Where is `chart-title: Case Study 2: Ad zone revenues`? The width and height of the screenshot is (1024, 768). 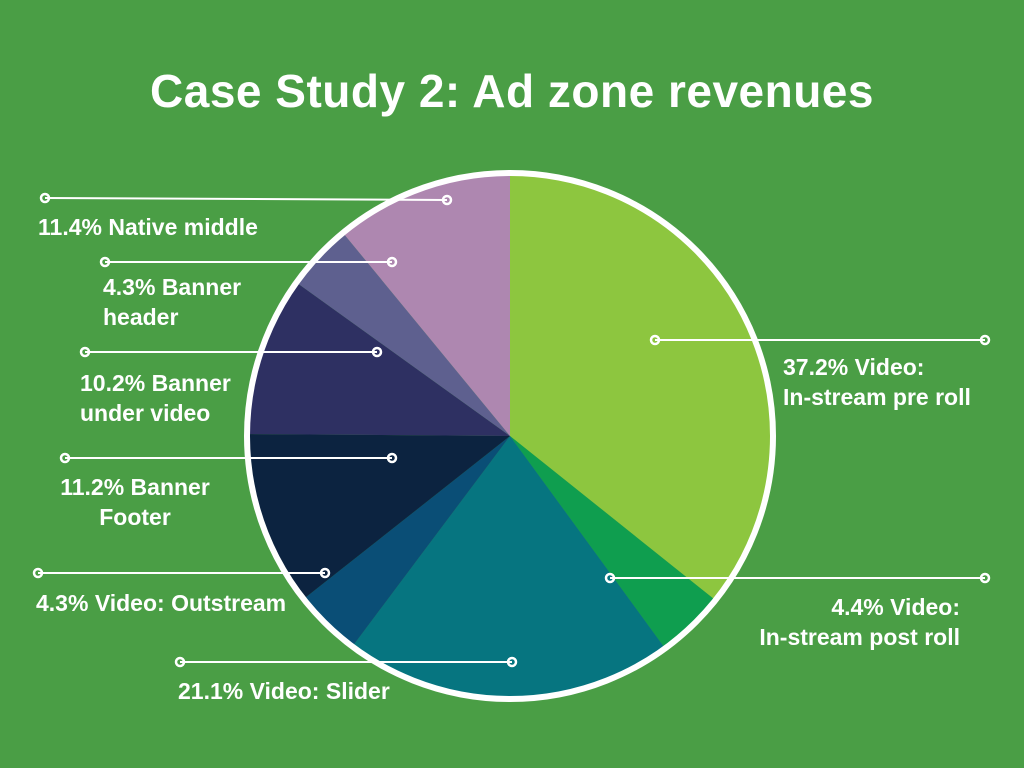
chart-title: Case Study 2: Ad zone revenues is located at coordinates (512, 91).